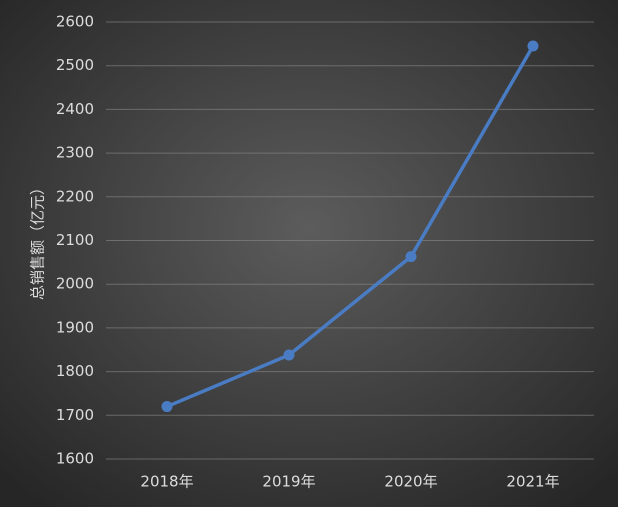 The height and width of the screenshot is (507, 618). I want to click on y-axis-label: 总销售额（亿元）, so click(38, 240).